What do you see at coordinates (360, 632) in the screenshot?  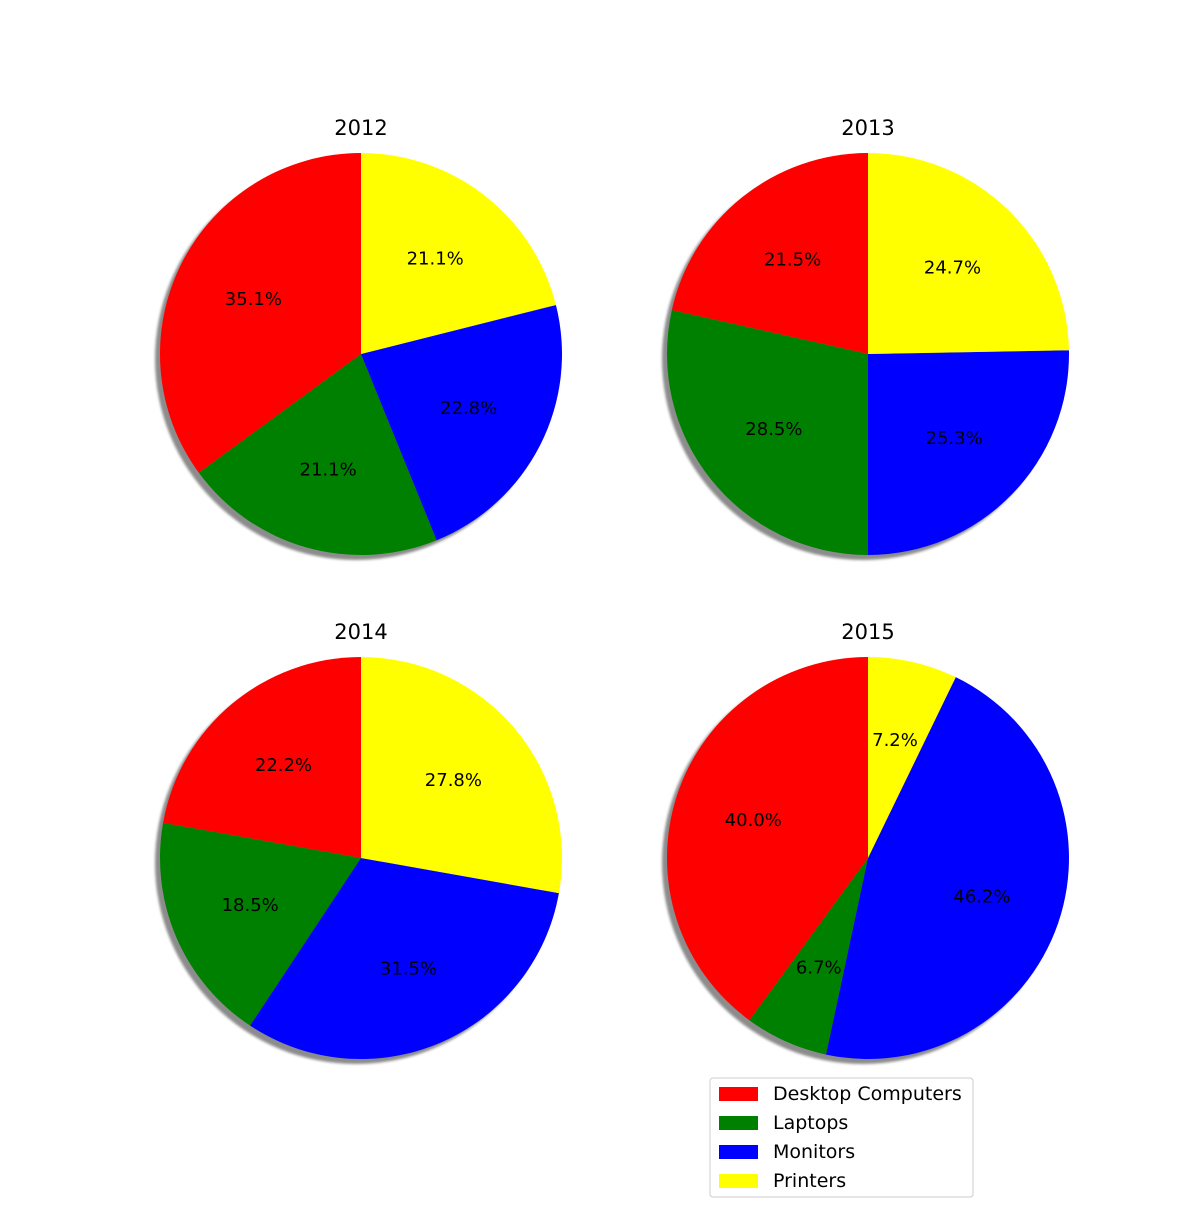 I see `pie-chart-title: 2014` at bounding box center [360, 632].